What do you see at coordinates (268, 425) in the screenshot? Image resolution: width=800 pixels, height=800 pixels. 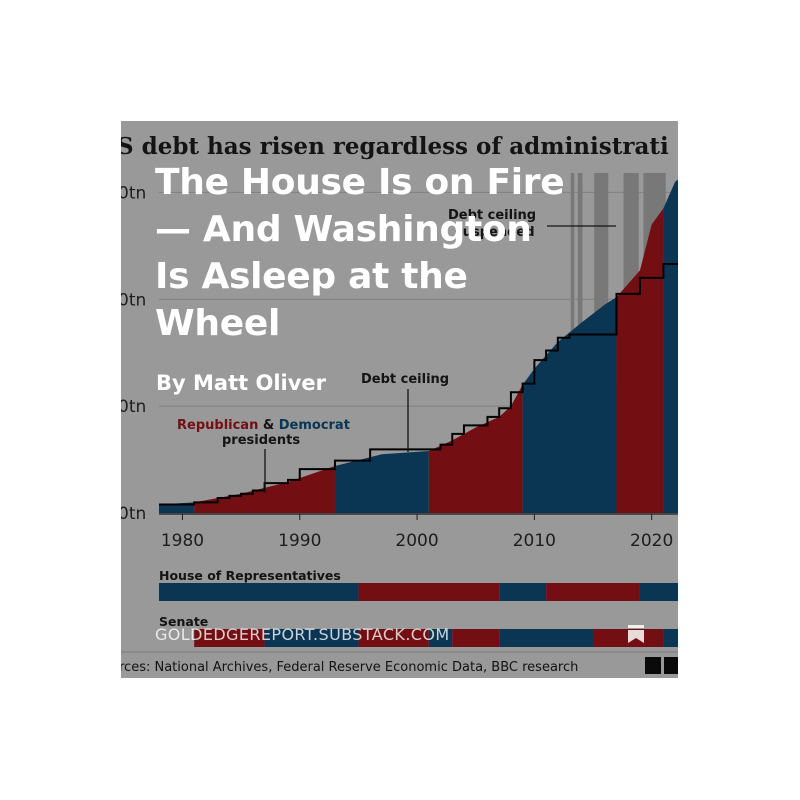 I see `legend-amp: &` at bounding box center [268, 425].